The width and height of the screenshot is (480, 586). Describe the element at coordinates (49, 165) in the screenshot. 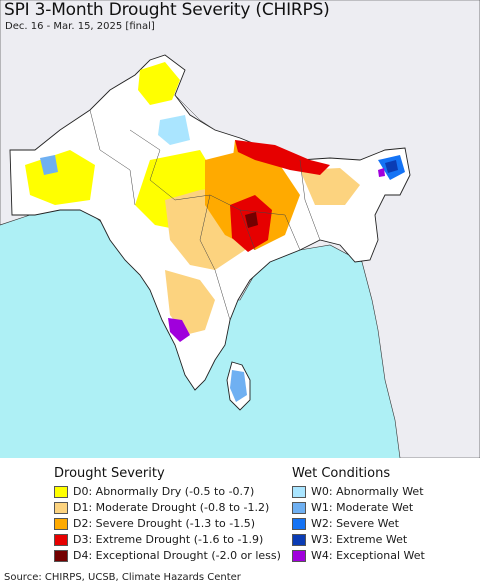

I see `w1-patch` at that location.